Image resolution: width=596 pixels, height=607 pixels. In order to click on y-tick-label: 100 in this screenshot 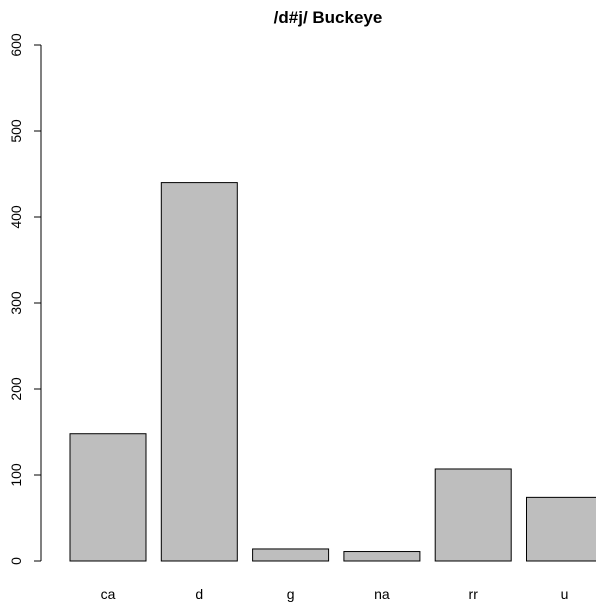, I will do `click(16, 475)`.